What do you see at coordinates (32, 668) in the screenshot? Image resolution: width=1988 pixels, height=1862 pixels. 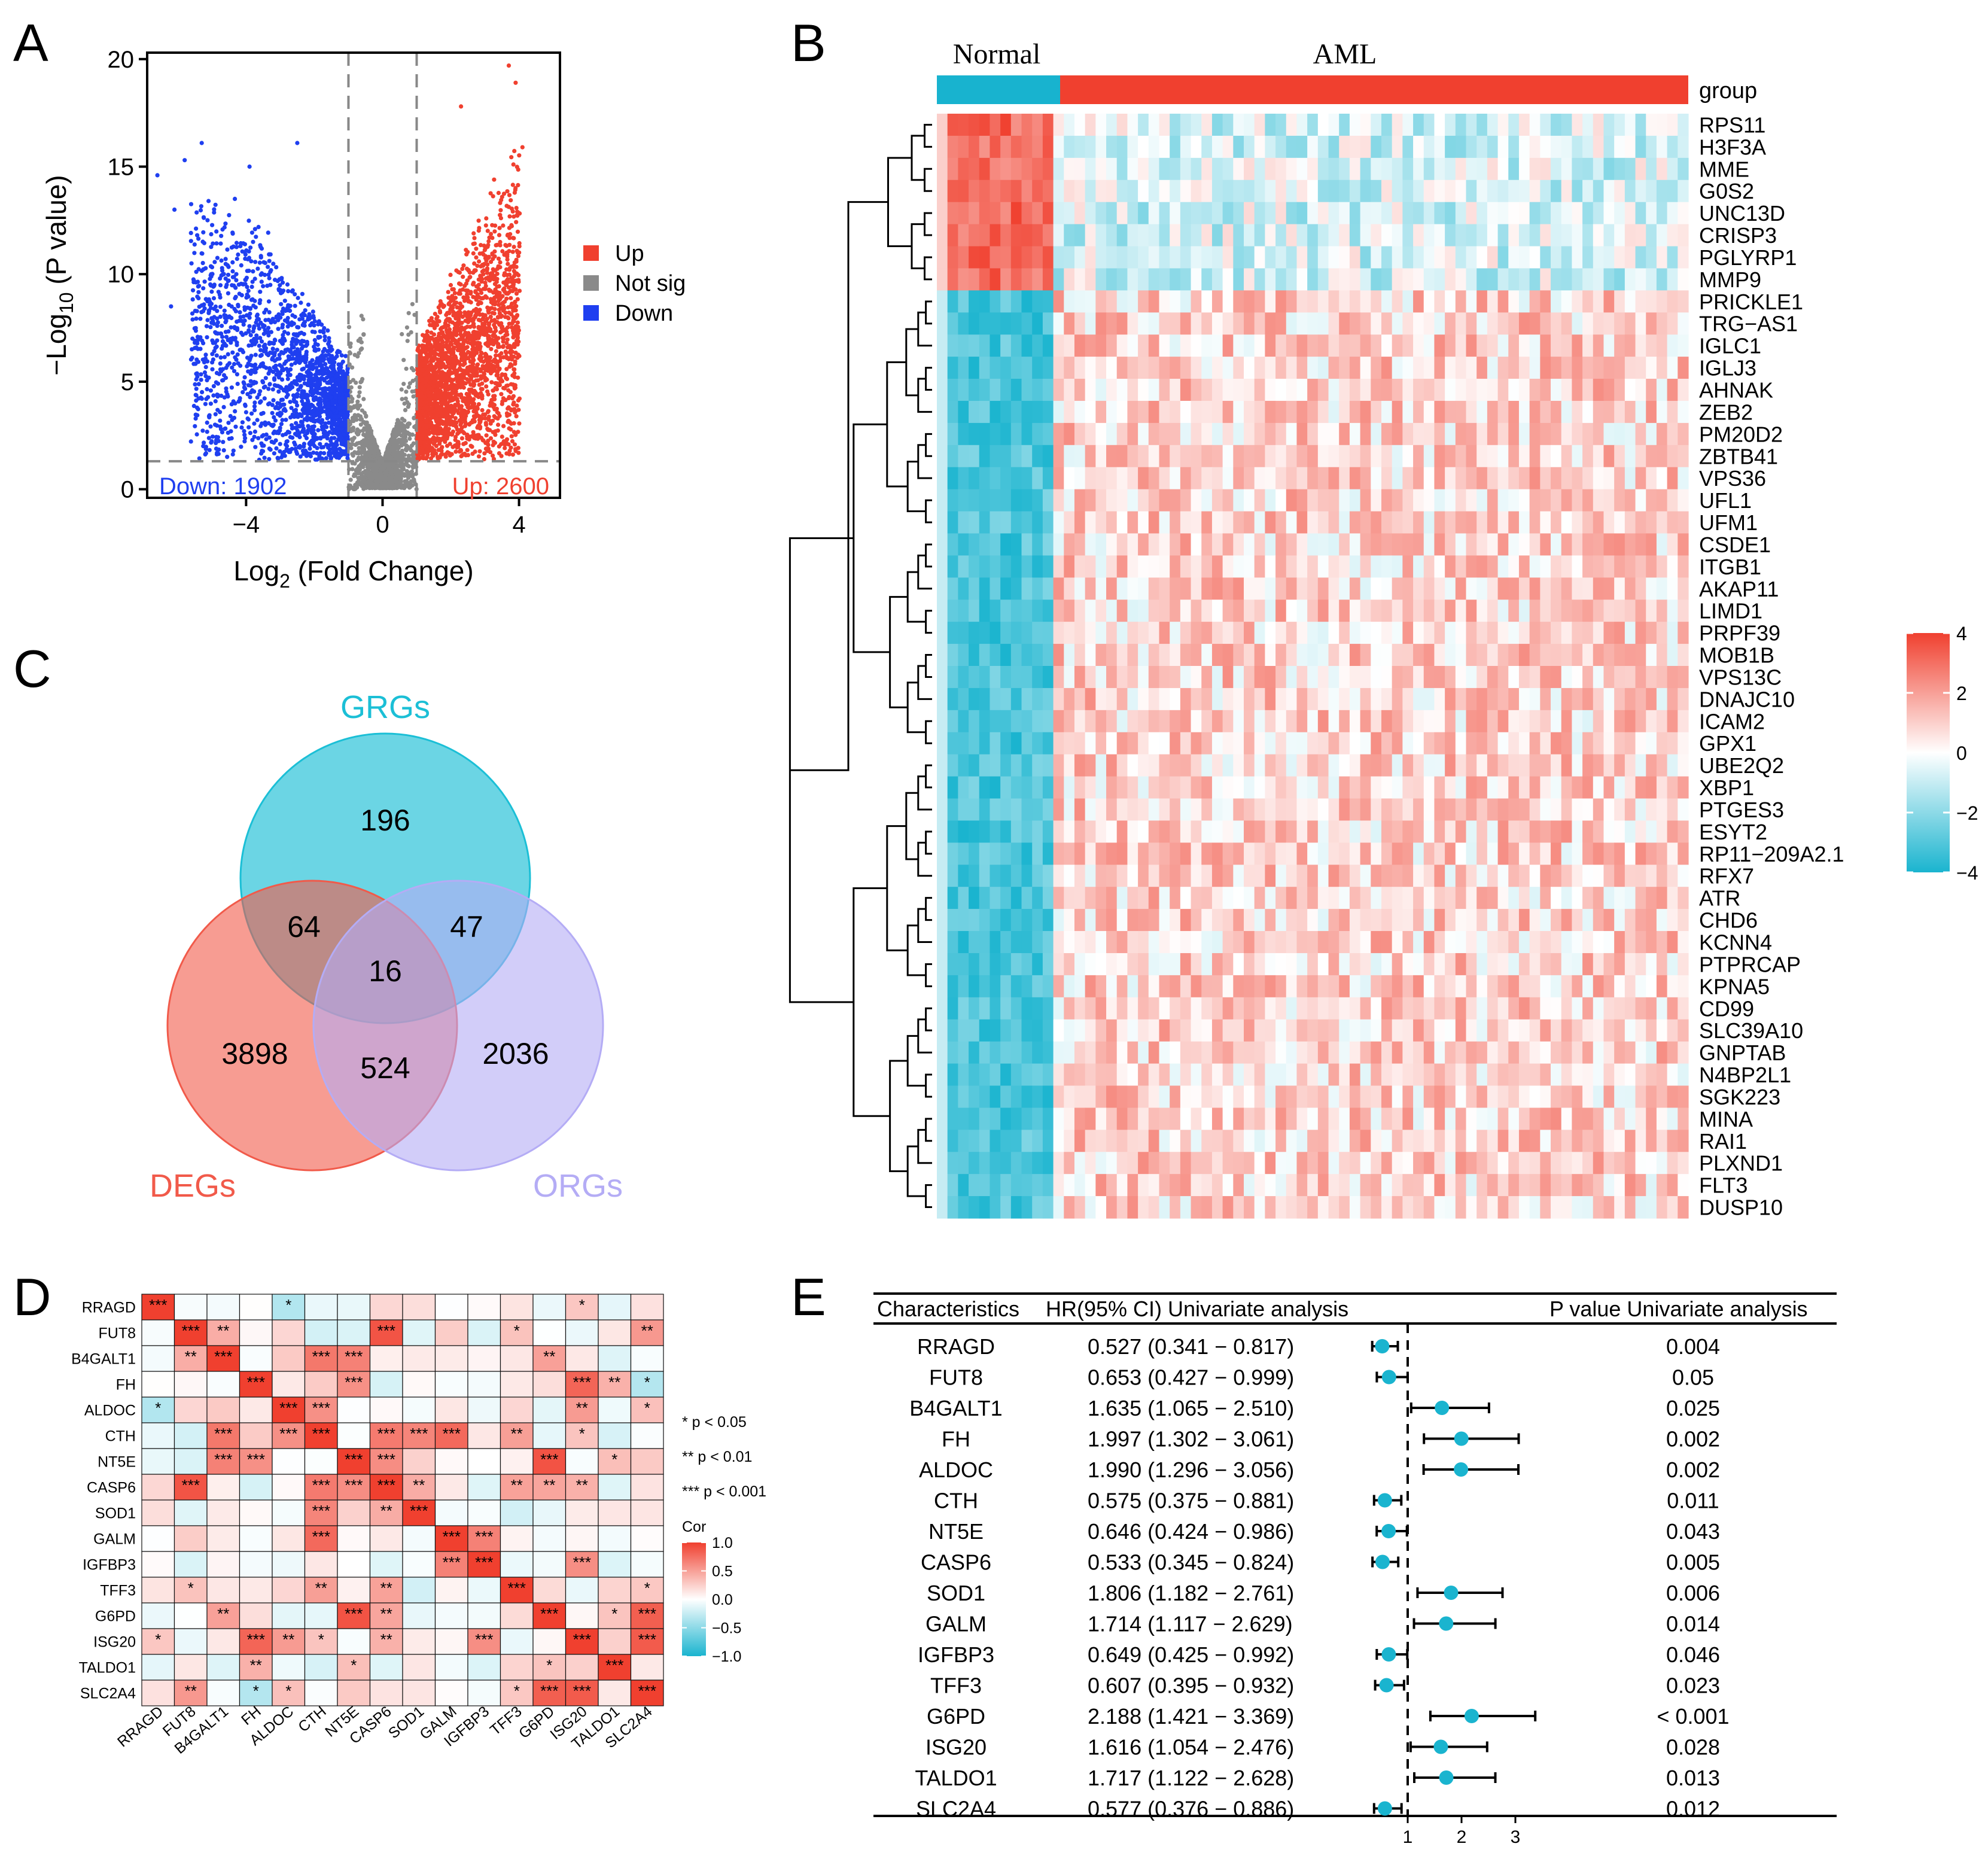 I see `panel-label-c: C` at bounding box center [32, 668].